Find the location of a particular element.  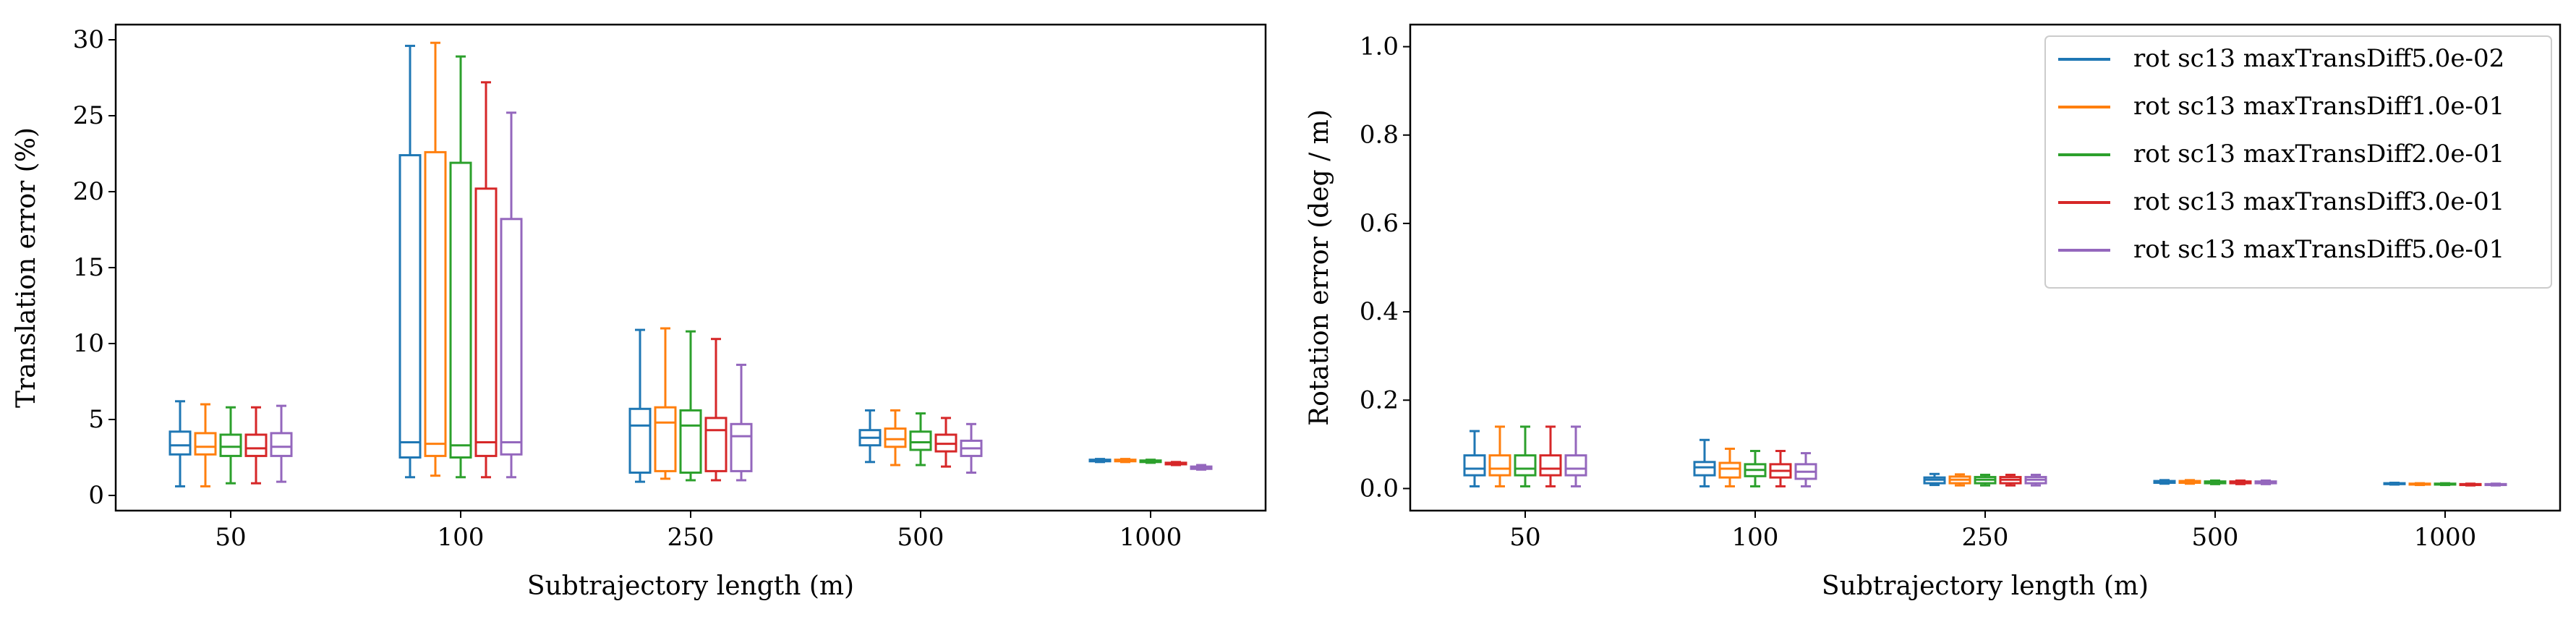

legend-label: rot sc13 maxTransDiff3.0e-01 is located at coordinates (2318, 201).